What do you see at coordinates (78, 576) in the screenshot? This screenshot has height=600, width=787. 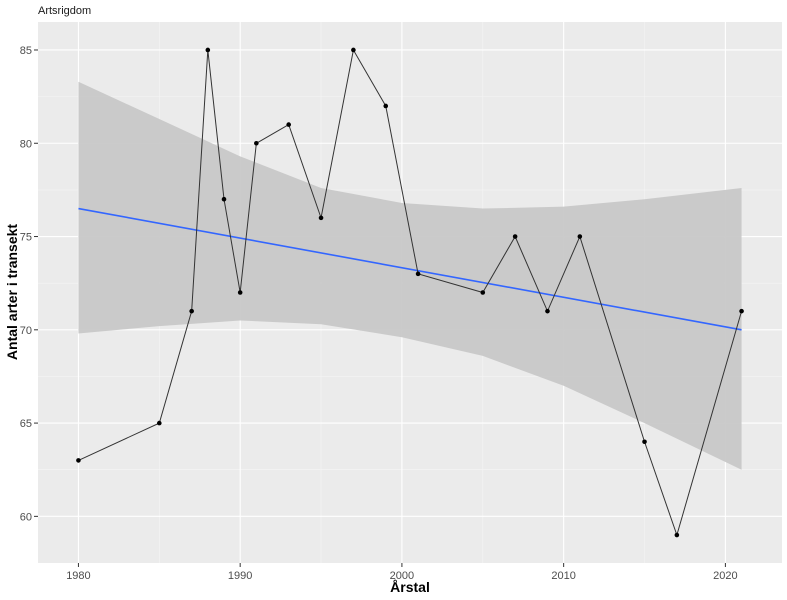 I see `x-tick-label: 1980` at bounding box center [78, 576].